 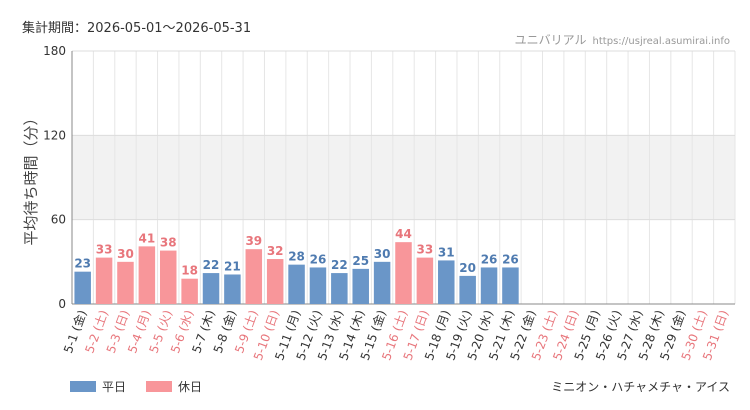 I want to click on bar-value-label: 18, so click(x=189, y=271).